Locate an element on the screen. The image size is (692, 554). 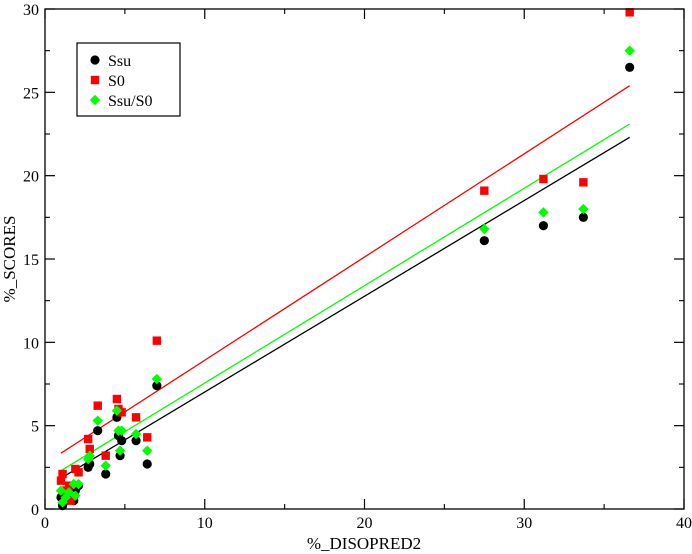
y-tick-label: 25 is located at coordinates (31, 93).